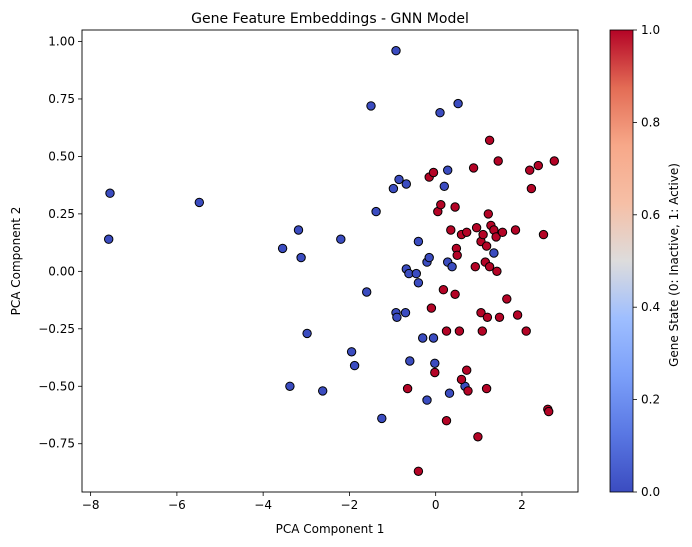 The image size is (692, 547). What do you see at coordinates (650, 400) in the screenshot?
I see `colorbar-tick-label: 0.2` at bounding box center [650, 400].